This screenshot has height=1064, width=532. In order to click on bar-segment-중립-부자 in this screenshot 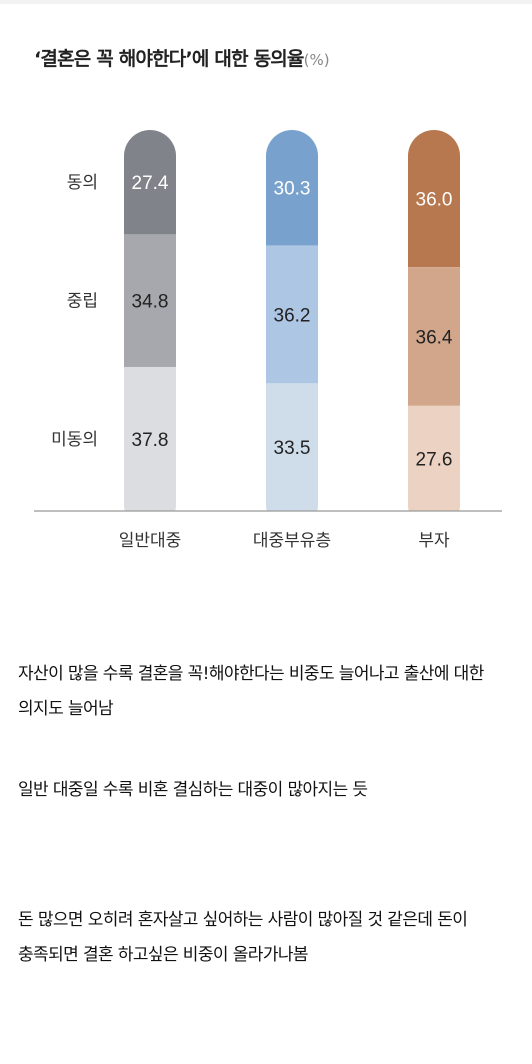, I will do `click(434, 336)`.